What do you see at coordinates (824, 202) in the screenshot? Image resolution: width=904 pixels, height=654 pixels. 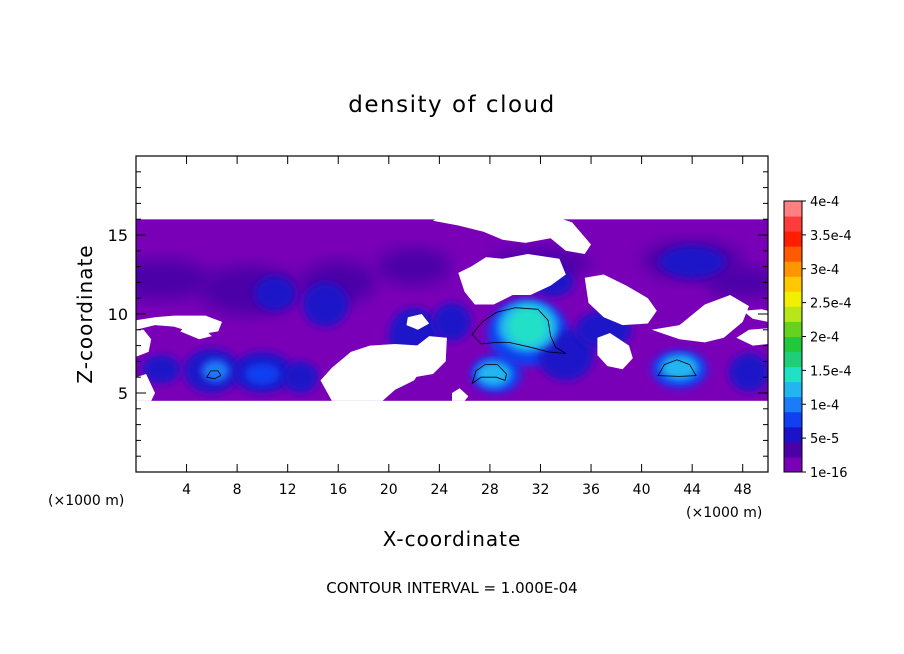 I see `colorbar-label: 4e-4` at bounding box center [824, 202].